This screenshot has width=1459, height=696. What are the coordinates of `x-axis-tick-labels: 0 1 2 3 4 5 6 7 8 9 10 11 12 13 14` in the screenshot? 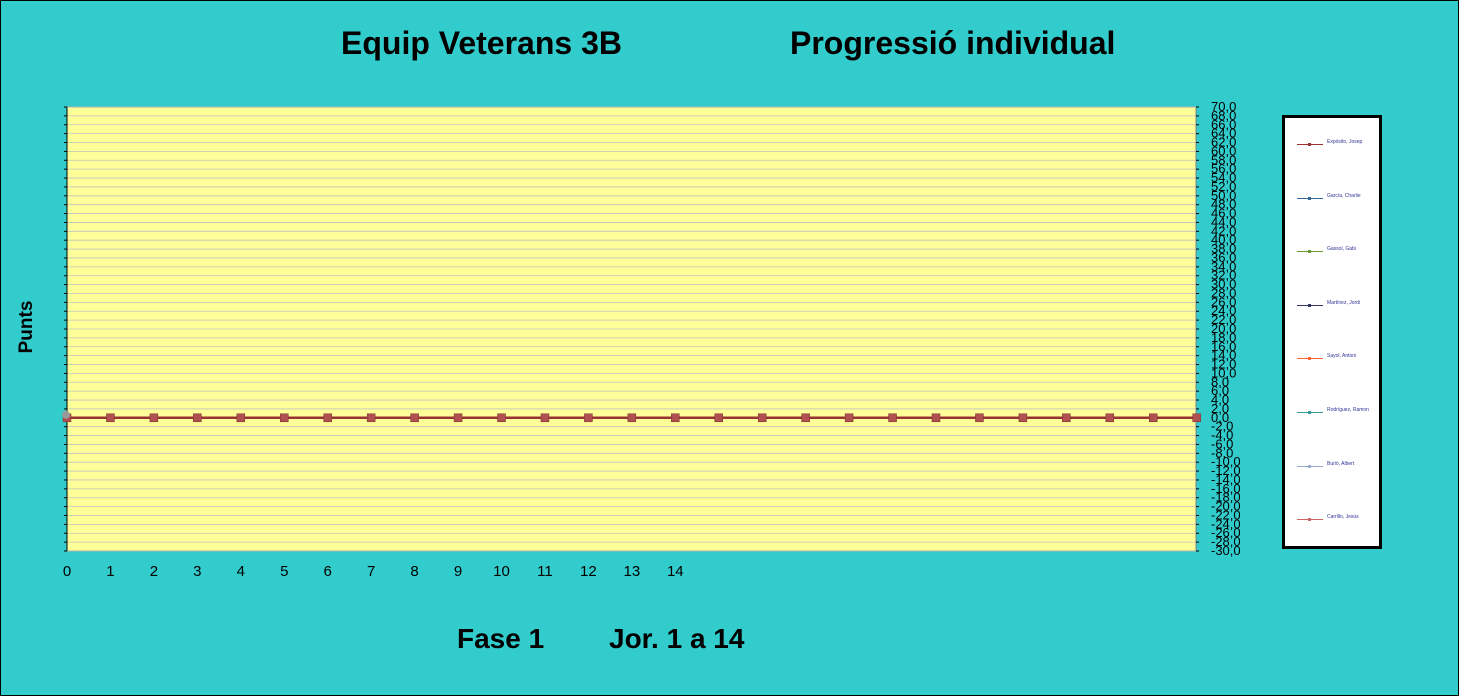 It's located at (373, 571).